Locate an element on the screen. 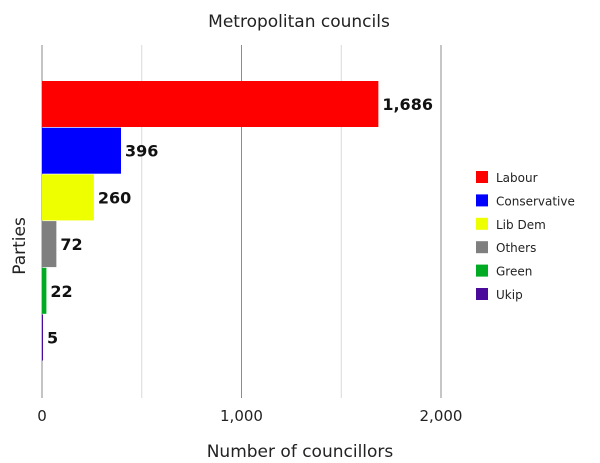 The height and width of the screenshot is (463, 600). data-label: 1,686 is located at coordinates (407, 104).